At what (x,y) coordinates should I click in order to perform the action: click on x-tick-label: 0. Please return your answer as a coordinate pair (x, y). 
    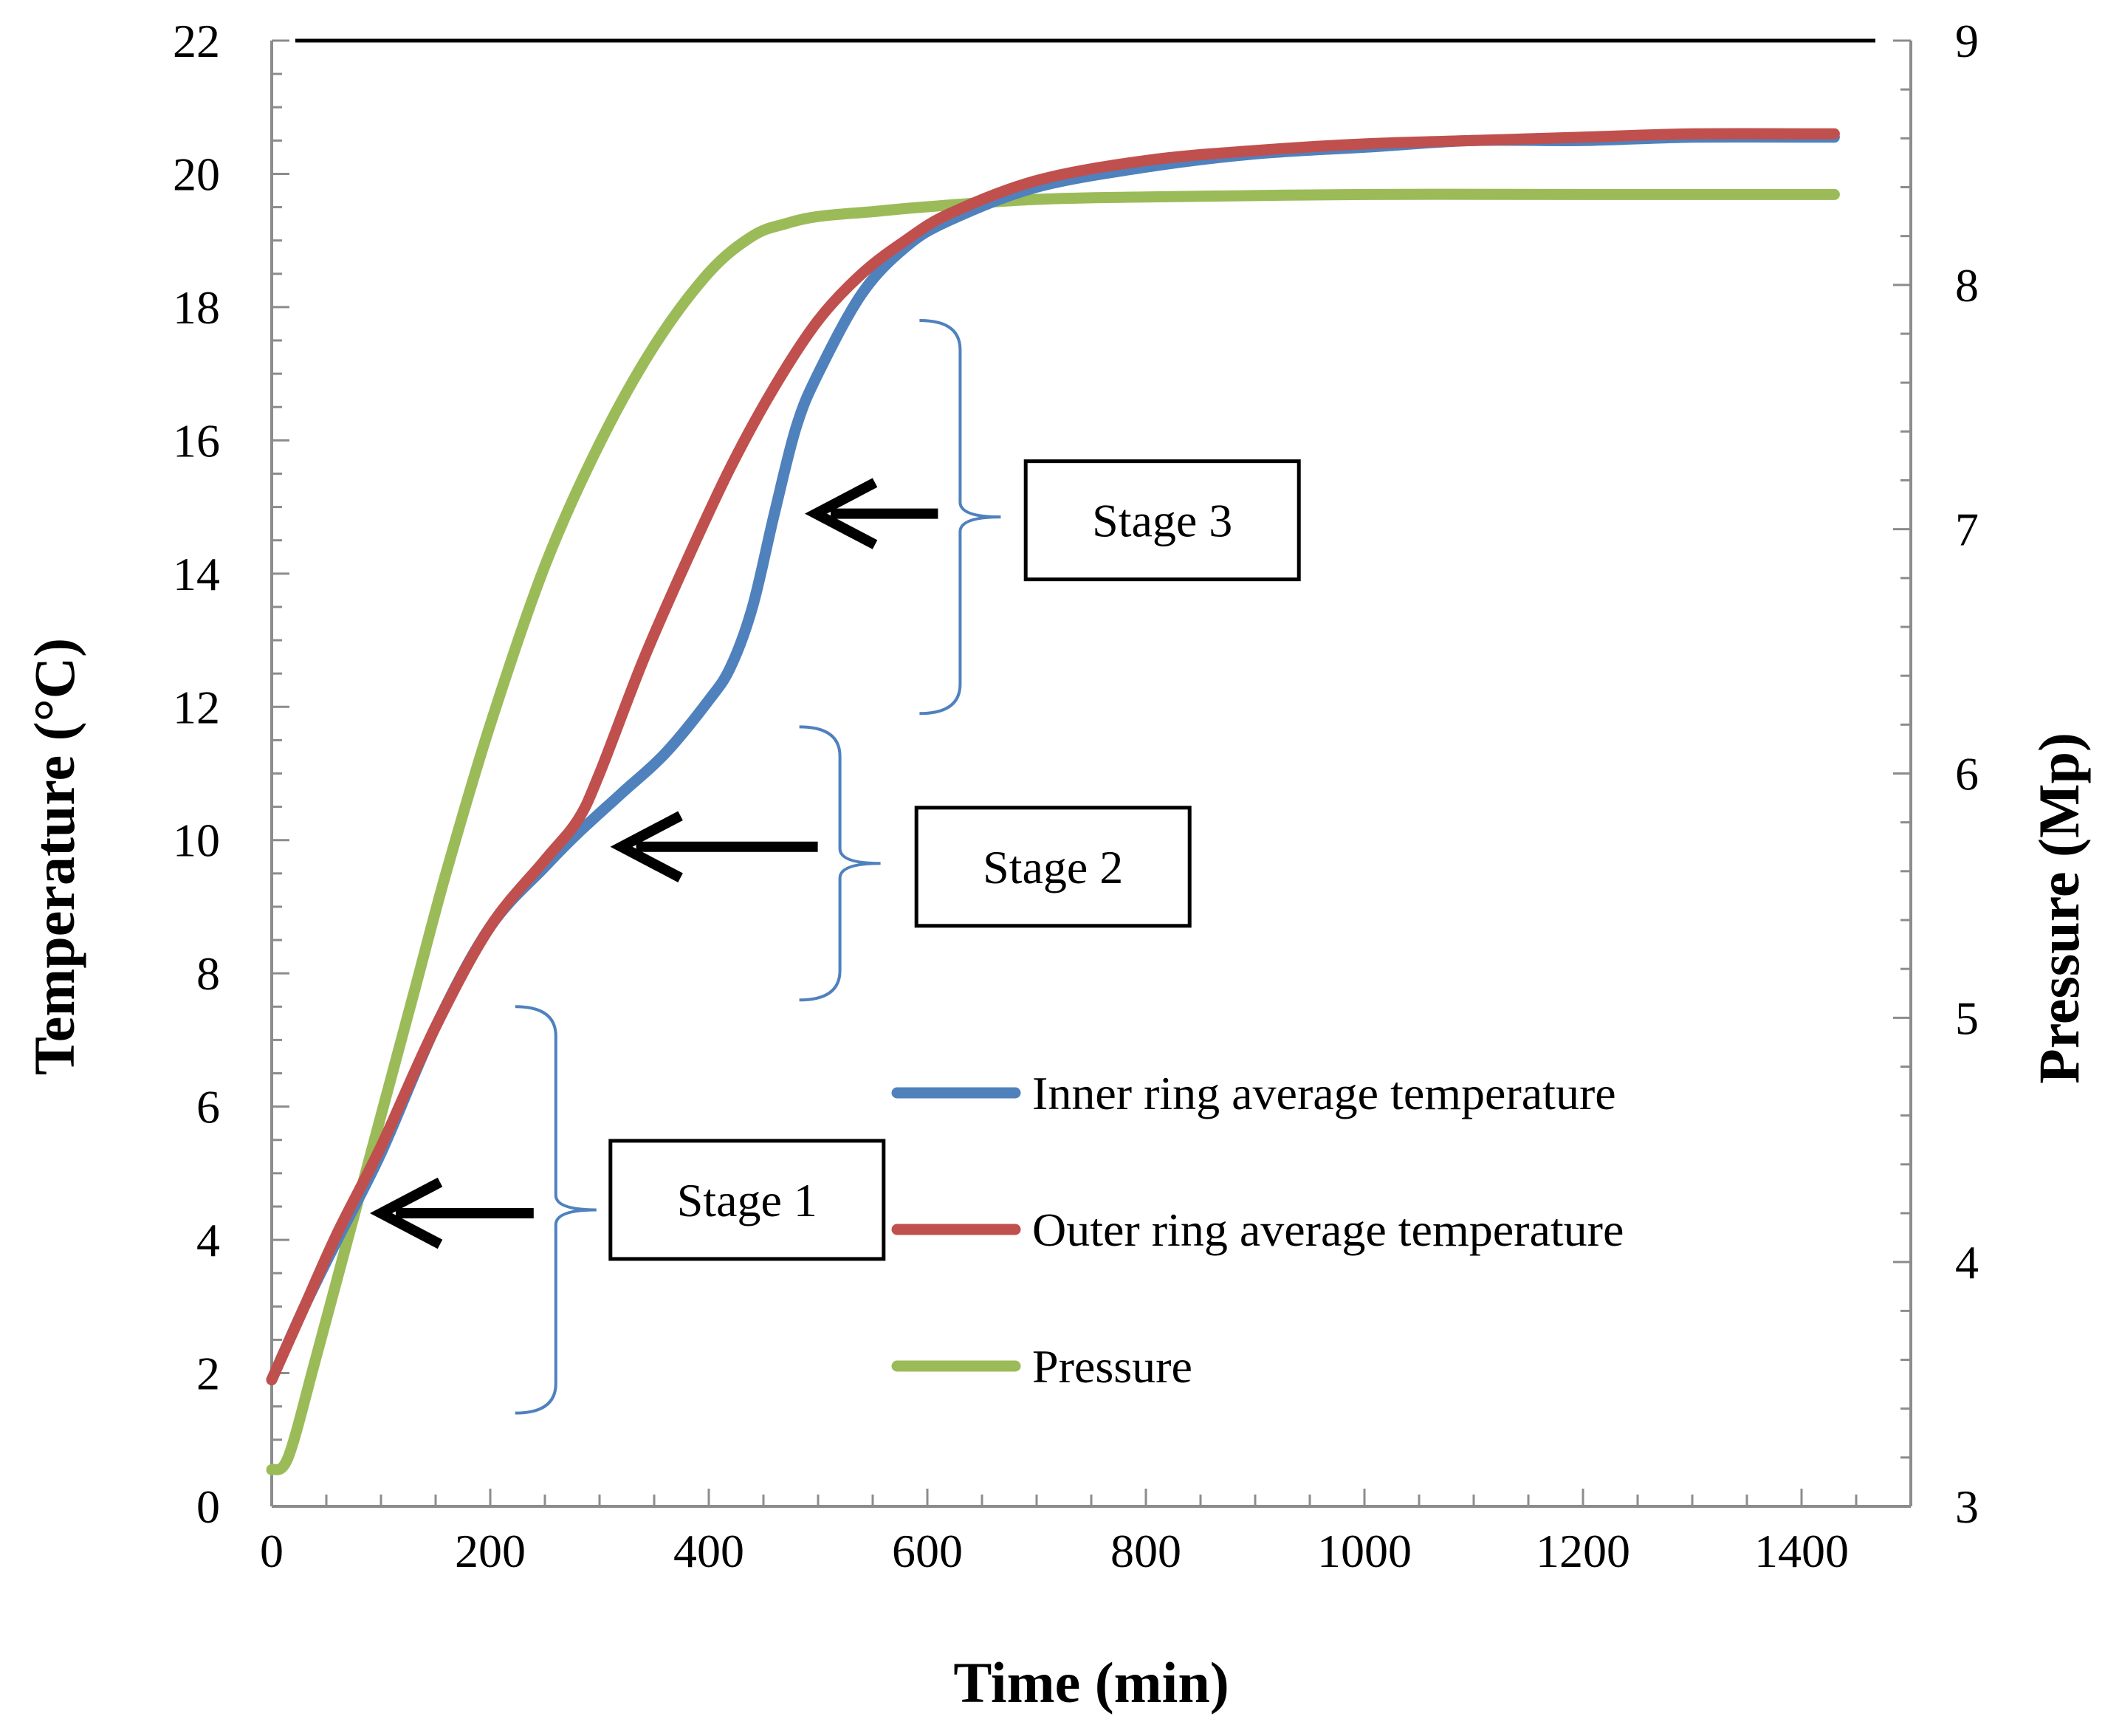
    Looking at the image, I should click on (272, 1551).